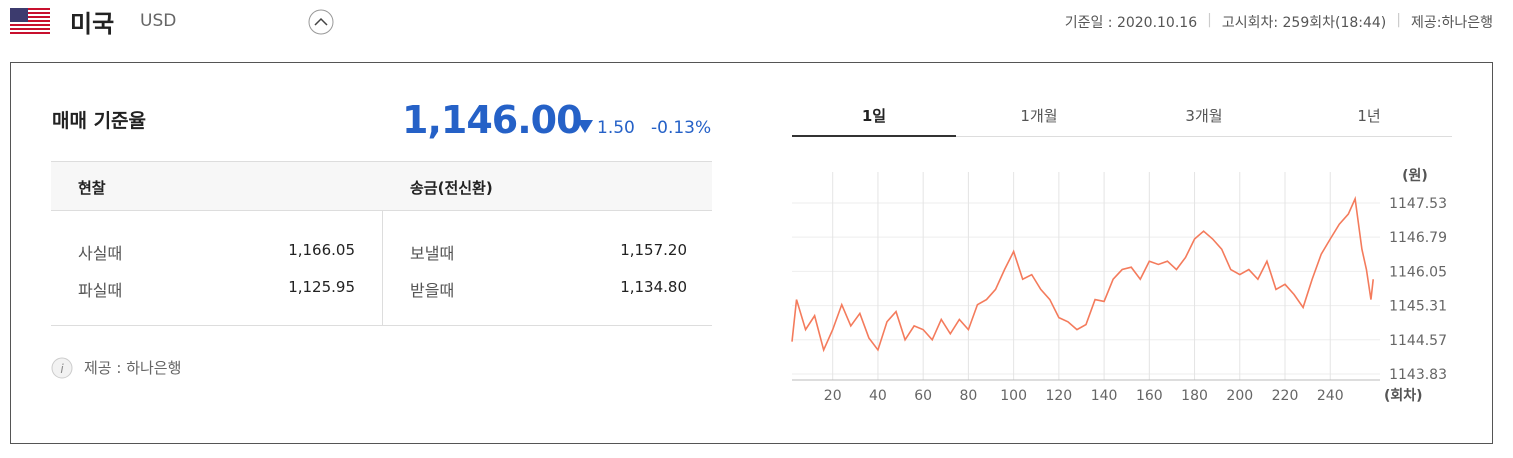 Image resolution: width=1513 pixels, height=458 pixels. Describe the element at coordinates (99, 121) in the screenshot. I see `rate-label: 매매 기준율` at that location.